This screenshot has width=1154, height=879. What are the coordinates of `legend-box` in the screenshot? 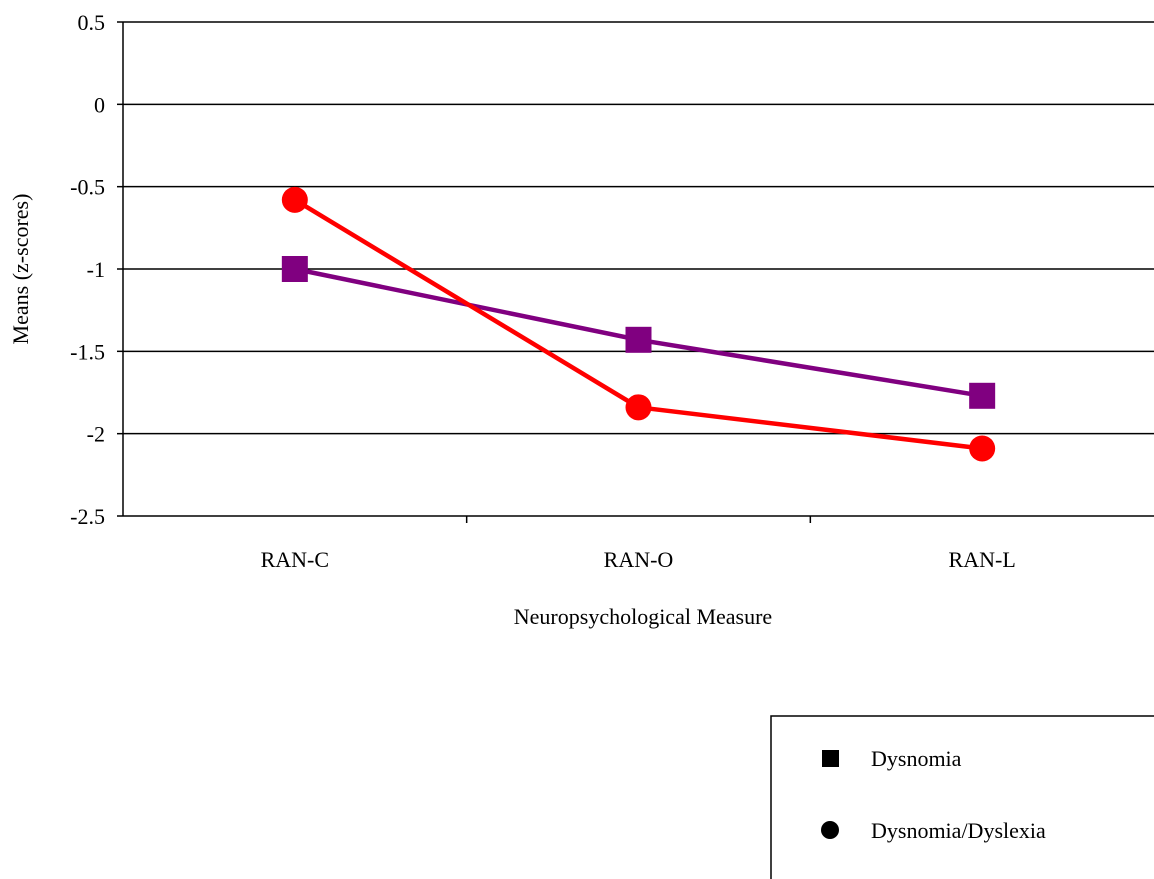 It's located at (962, 797).